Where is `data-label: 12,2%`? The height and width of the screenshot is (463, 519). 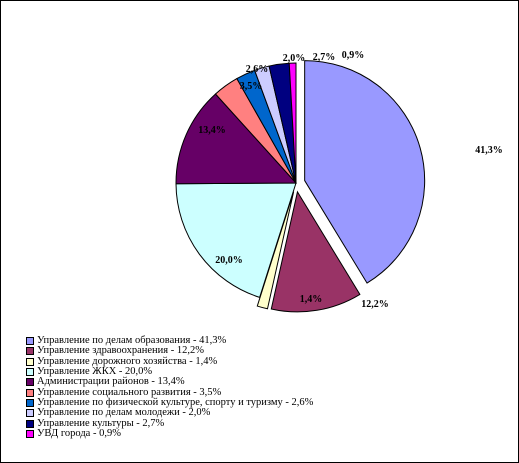
data-label: 12,2% is located at coordinates (375, 304).